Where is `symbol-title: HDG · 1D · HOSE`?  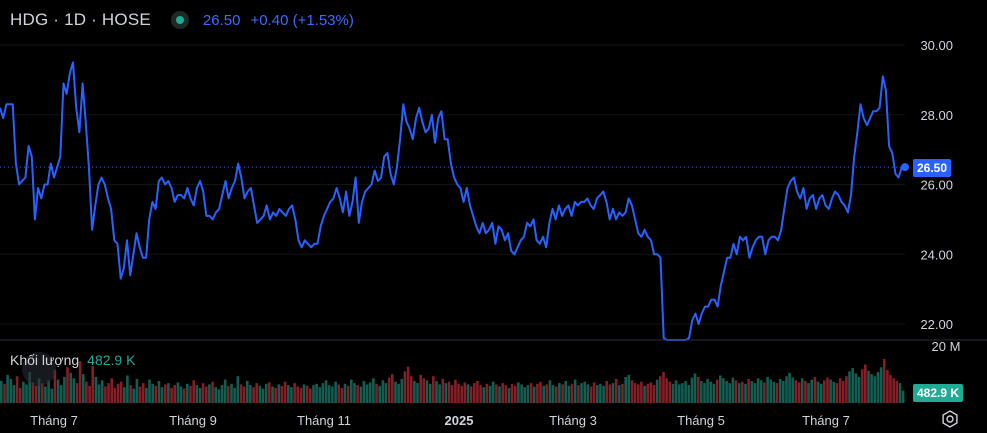
symbol-title: HDG · 1D · HOSE is located at coordinates (80, 19).